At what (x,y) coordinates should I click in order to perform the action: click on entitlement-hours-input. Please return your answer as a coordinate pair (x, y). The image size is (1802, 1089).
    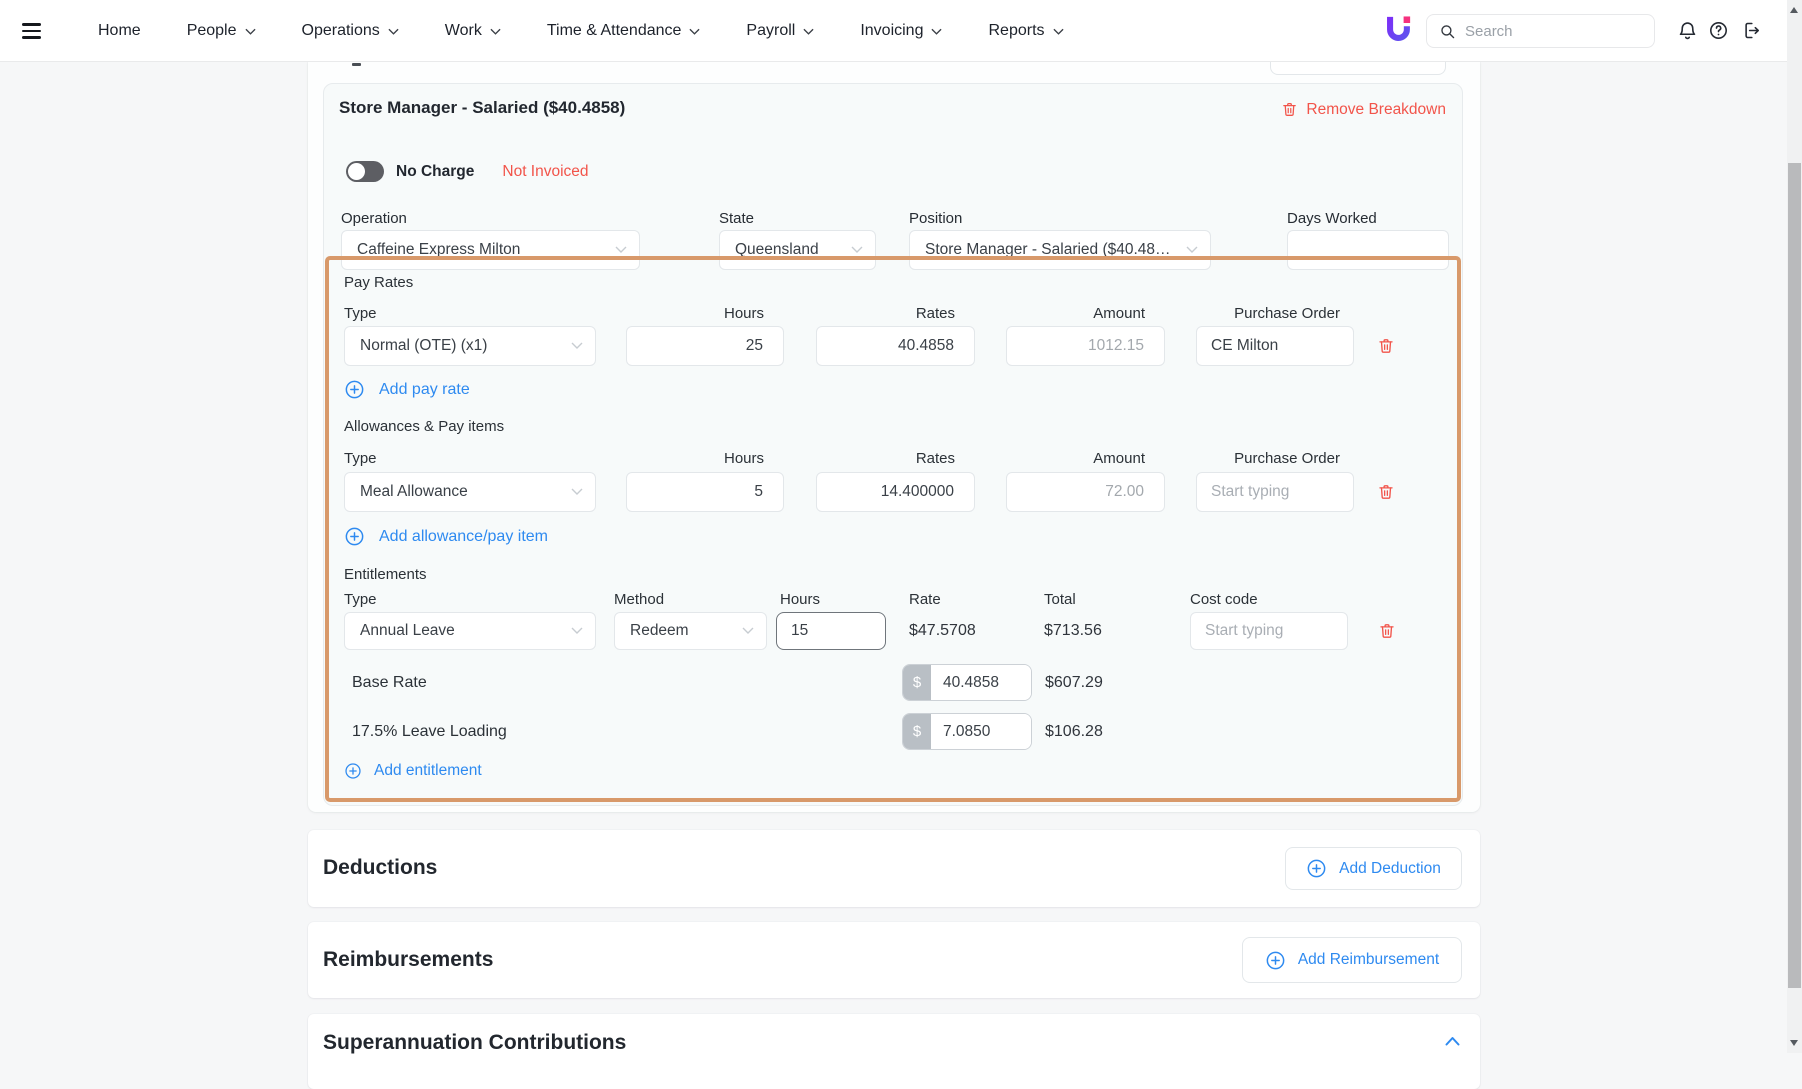
    Looking at the image, I should click on (831, 631).